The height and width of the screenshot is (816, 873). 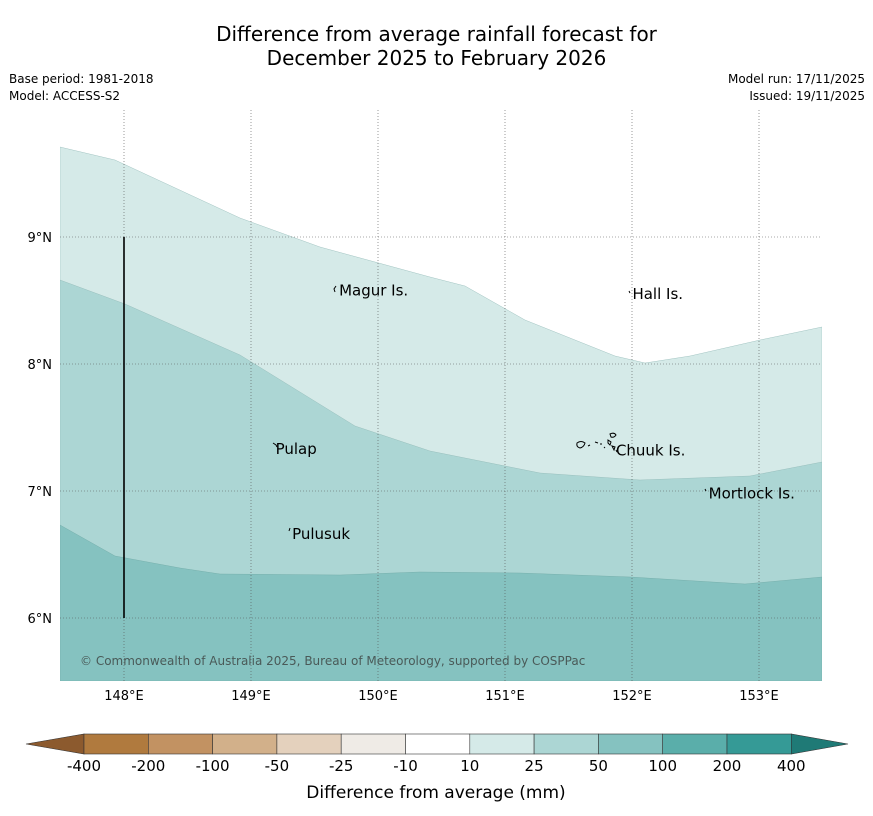 I want to click on colorbar-tick-label: 400, so click(x=791, y=766).